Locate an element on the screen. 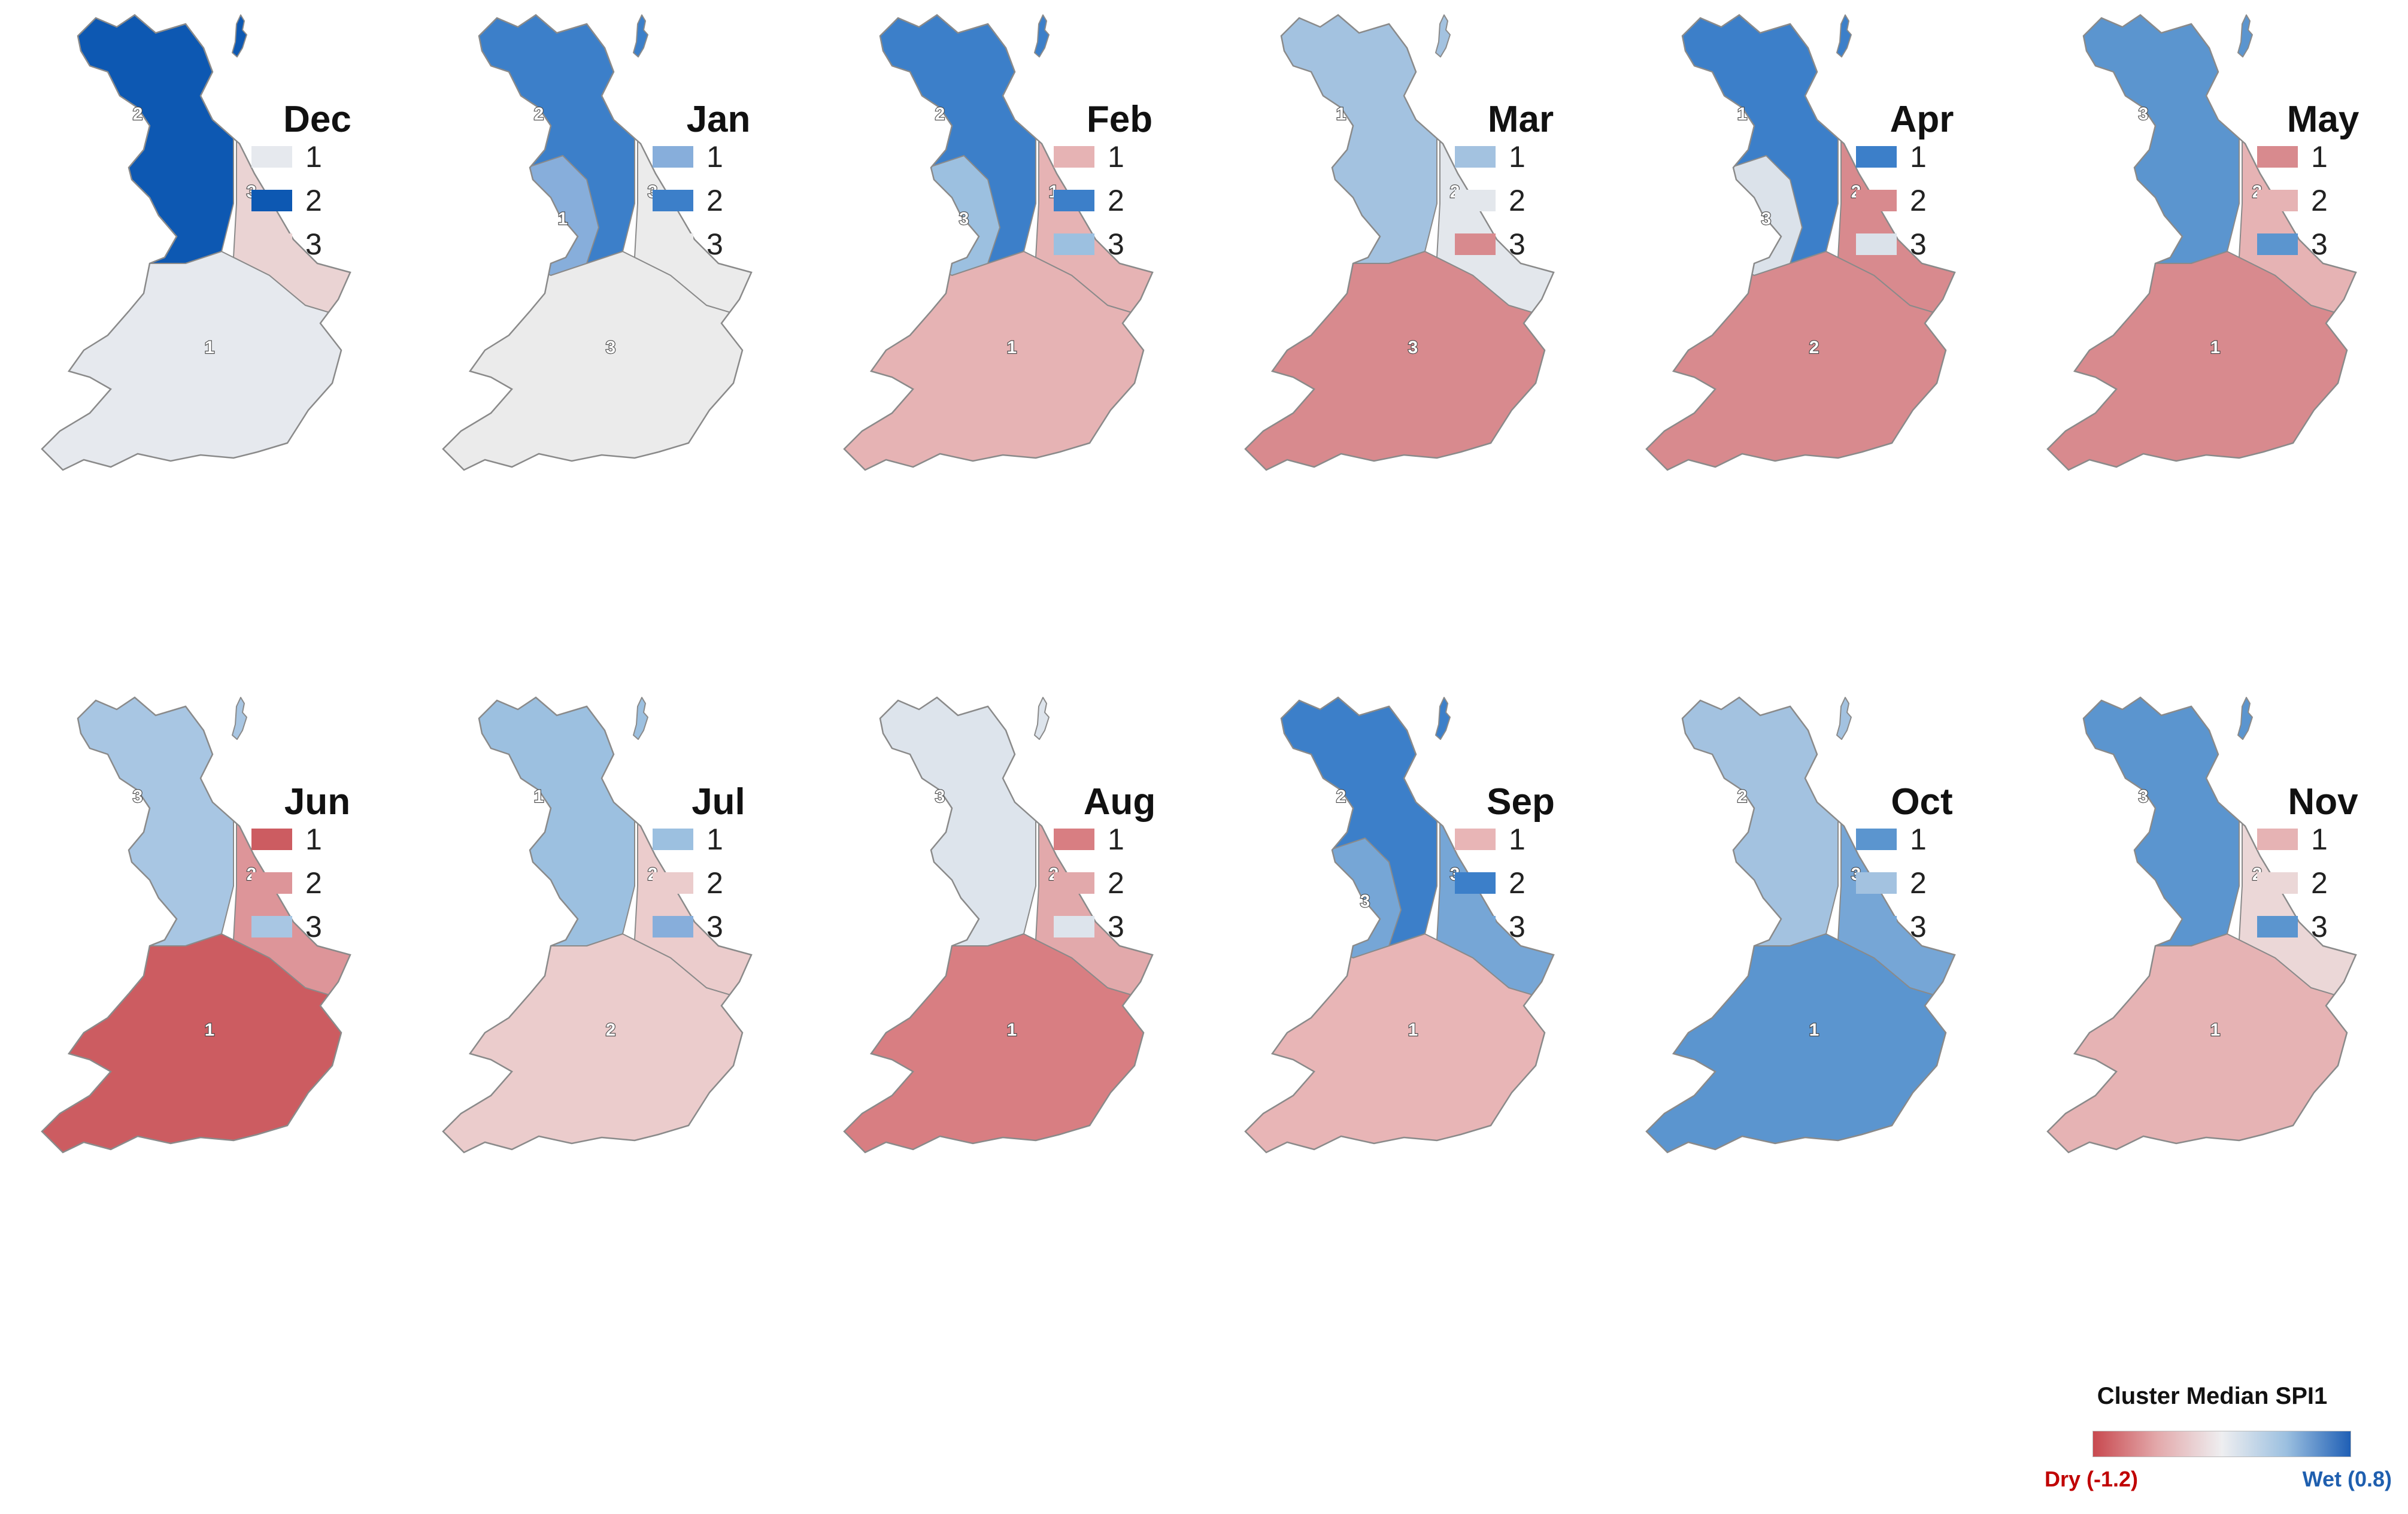 This screenshot has height=1514, width=2408. map-panel-mar: 123Mar123 is located at coordinates (1399, 243).